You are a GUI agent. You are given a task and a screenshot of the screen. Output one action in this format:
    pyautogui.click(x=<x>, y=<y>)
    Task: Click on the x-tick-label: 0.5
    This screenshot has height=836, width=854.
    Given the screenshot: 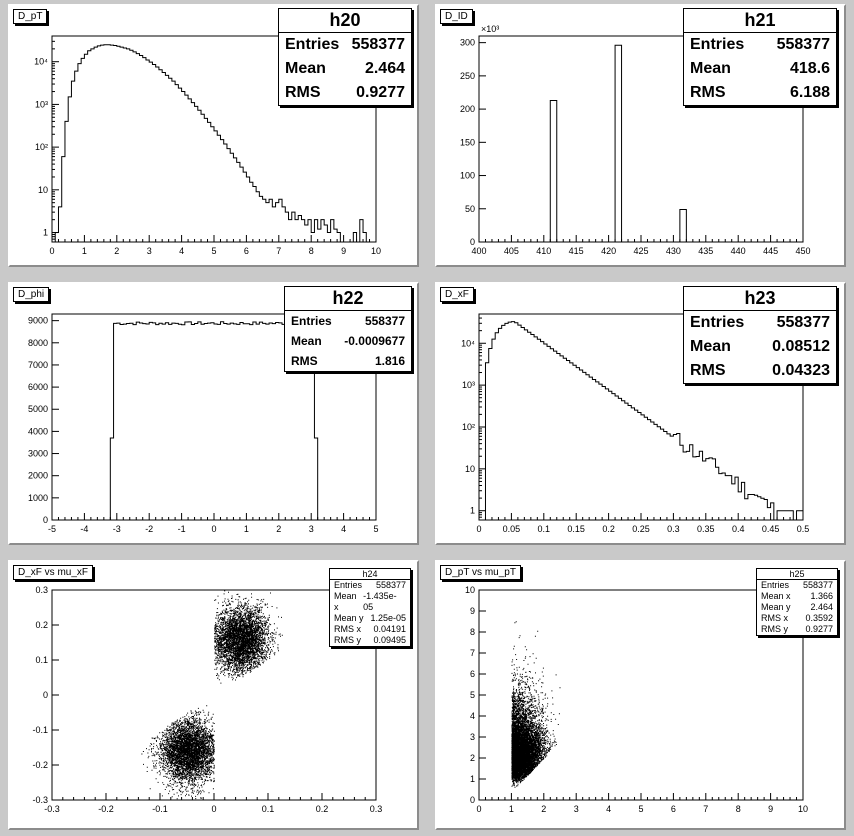 What is the action you would take?
    pyautogui.click(x=803, y=529)
    